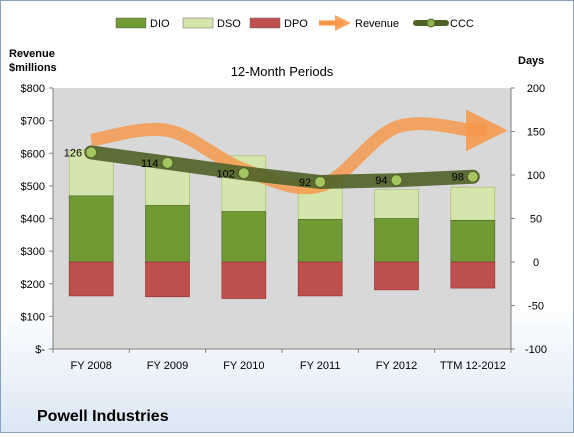 The height and width of the screenshot is (437, 574). What do you see at coordinates (243, 366) in the screenshot?
I see `x-tick-label-fy-2010: FY 2010` at bounding box center [243, 366].